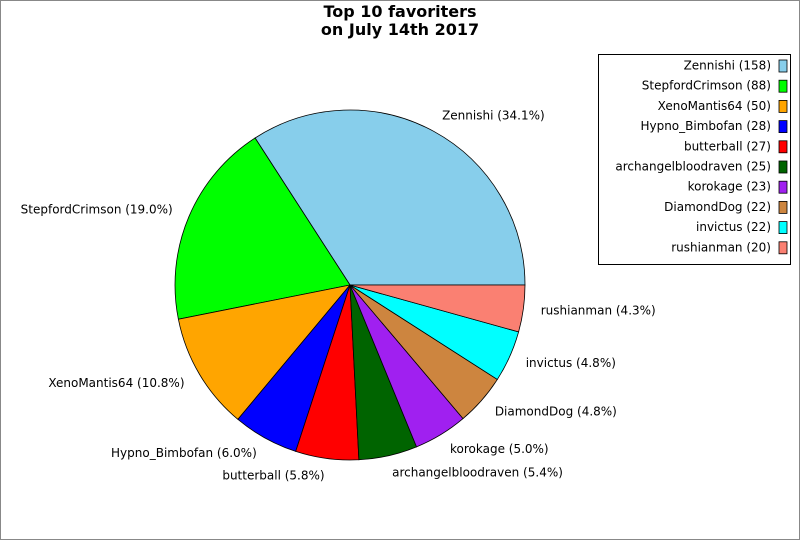  I want to click on slice-label: DiamondDog (4.8%), so click(556, 411).